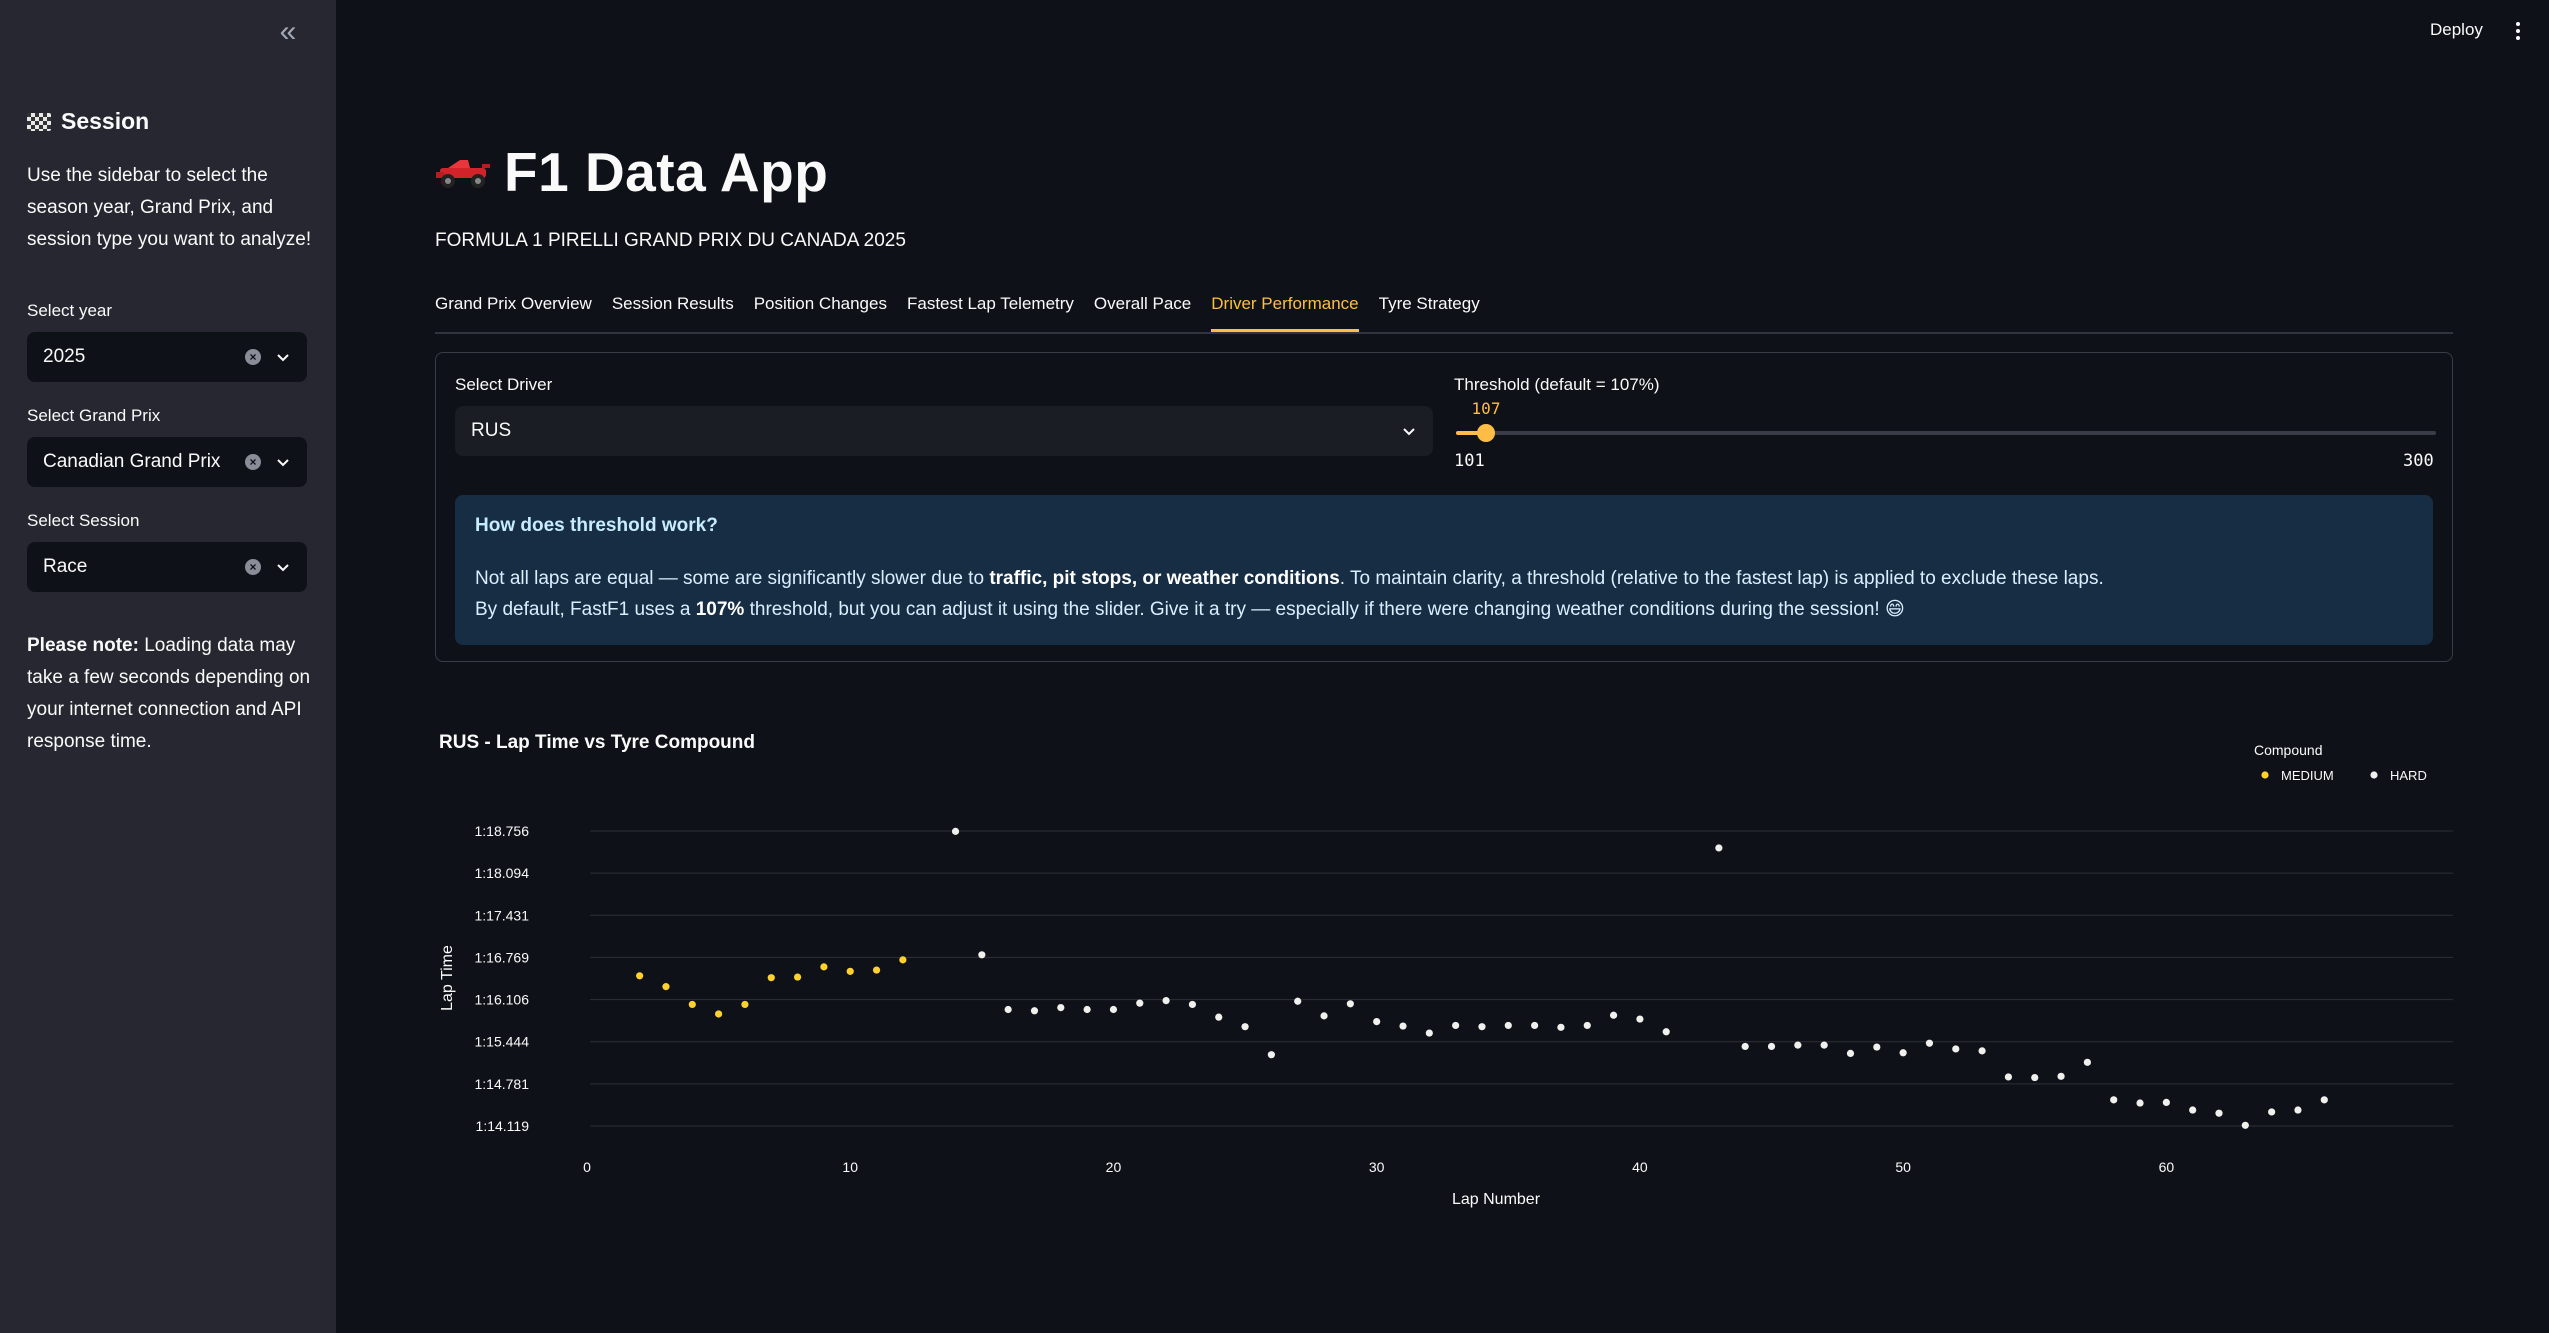 The height and width of the screenshot is (1333, 2549). Describe the element at coordinates (64, 356) in the screenshot. I see `year-value: 2025` at that location.